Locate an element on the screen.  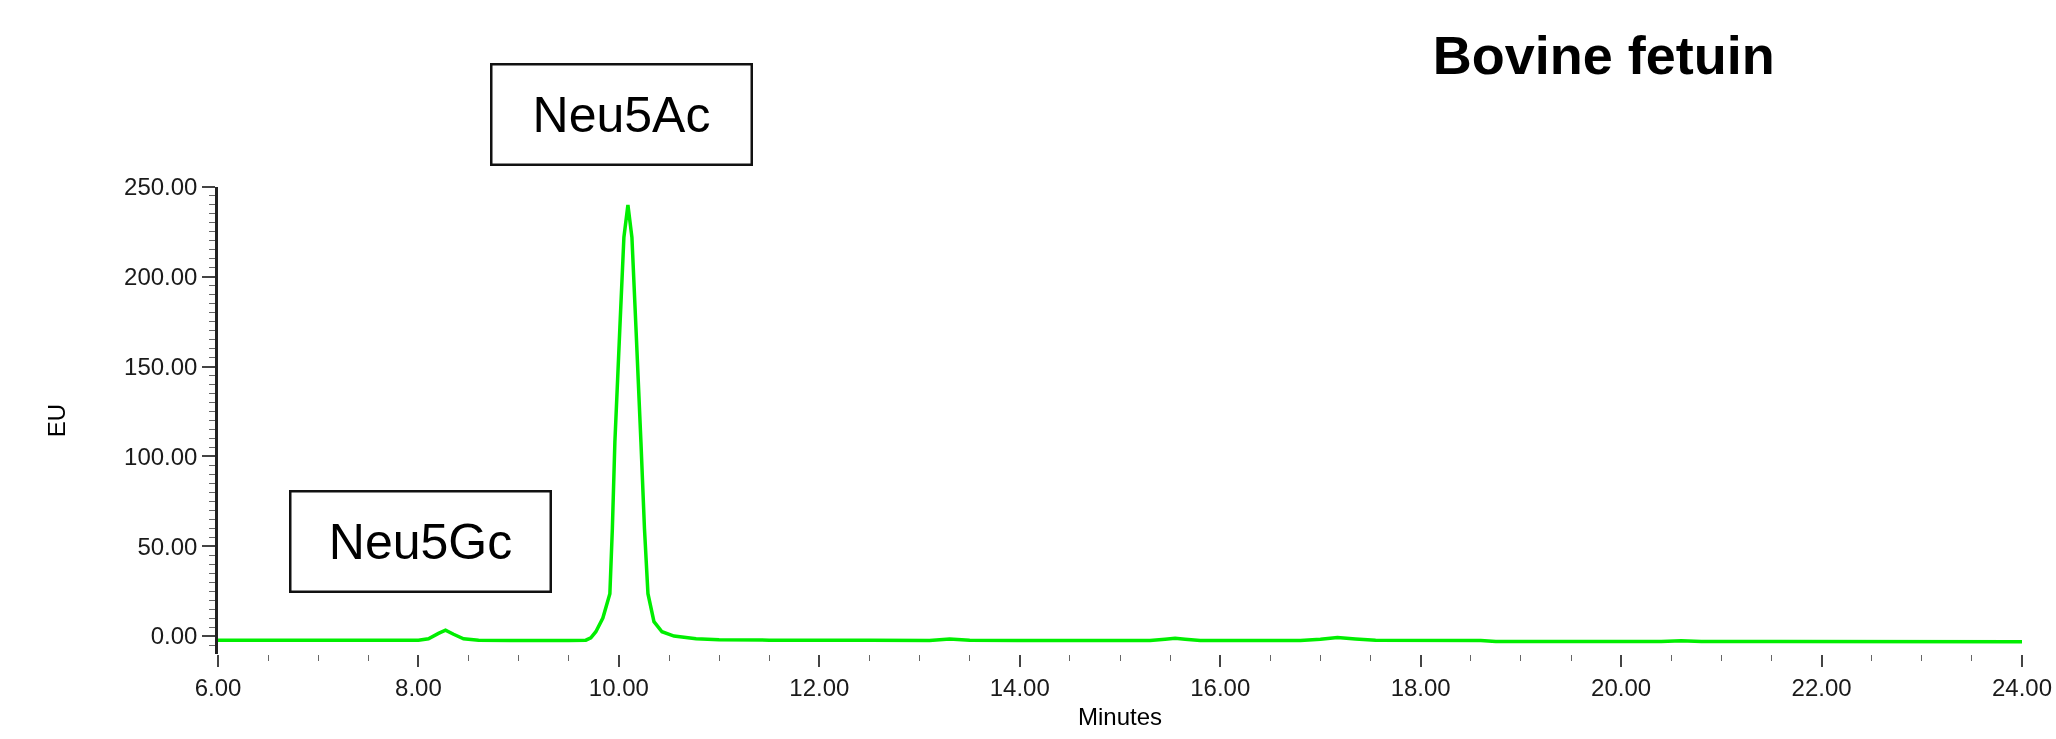
x-tick-label: 18.00 is located at coordinates (1420, 687).